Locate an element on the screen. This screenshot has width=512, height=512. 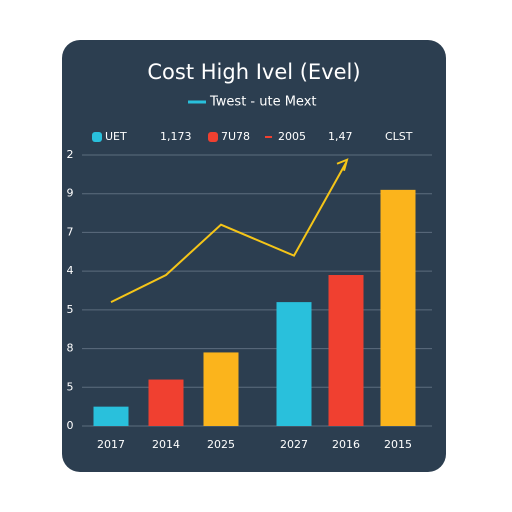
y-tick-label: 8 is located at coordinates (70, 348).